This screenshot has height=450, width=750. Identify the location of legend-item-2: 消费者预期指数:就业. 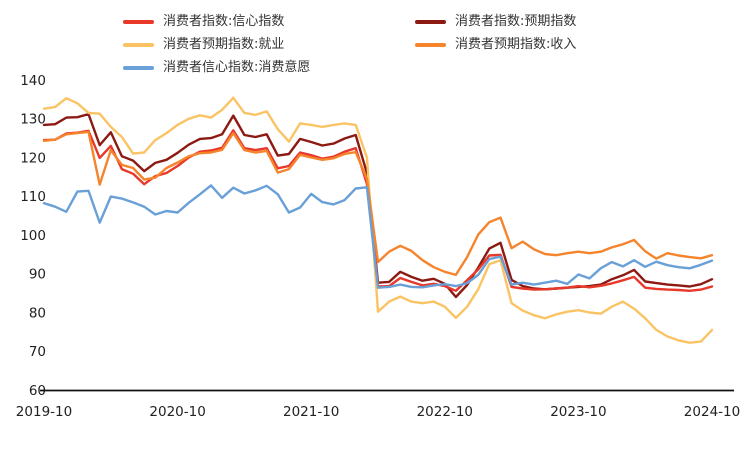
(203, 45).